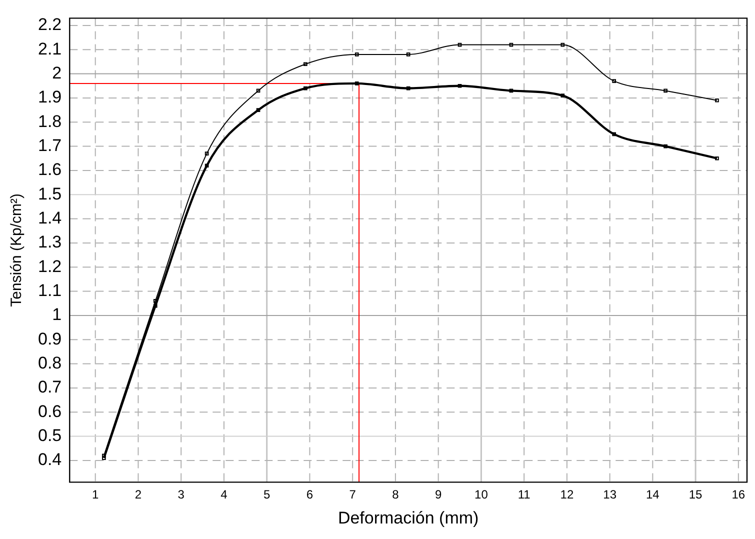  What do you see at coordinates (50, 194) in the screenshot?
I see `y-tick-label: 1.5` at bounding box center [50, 194].